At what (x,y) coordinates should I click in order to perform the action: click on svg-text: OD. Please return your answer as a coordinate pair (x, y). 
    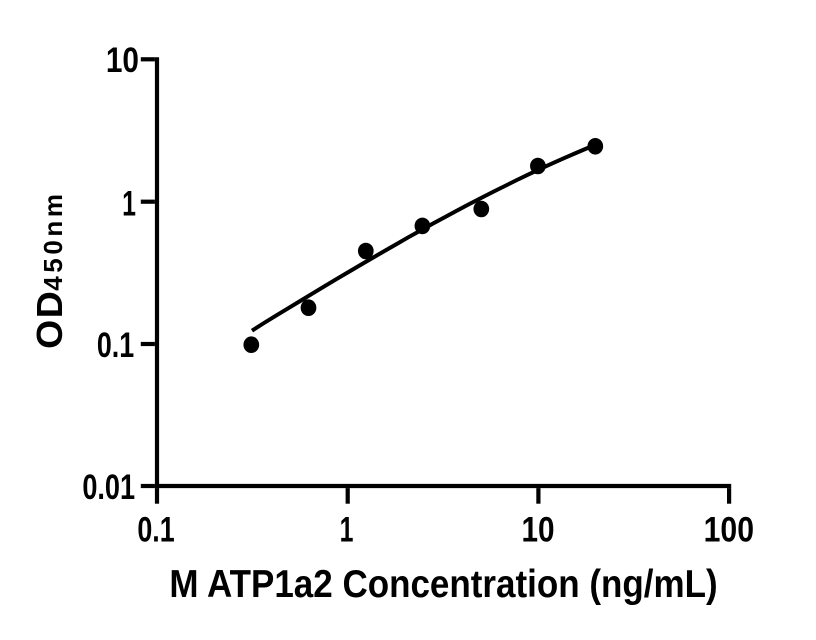
    Looking at the image, I should click on (50, 319).